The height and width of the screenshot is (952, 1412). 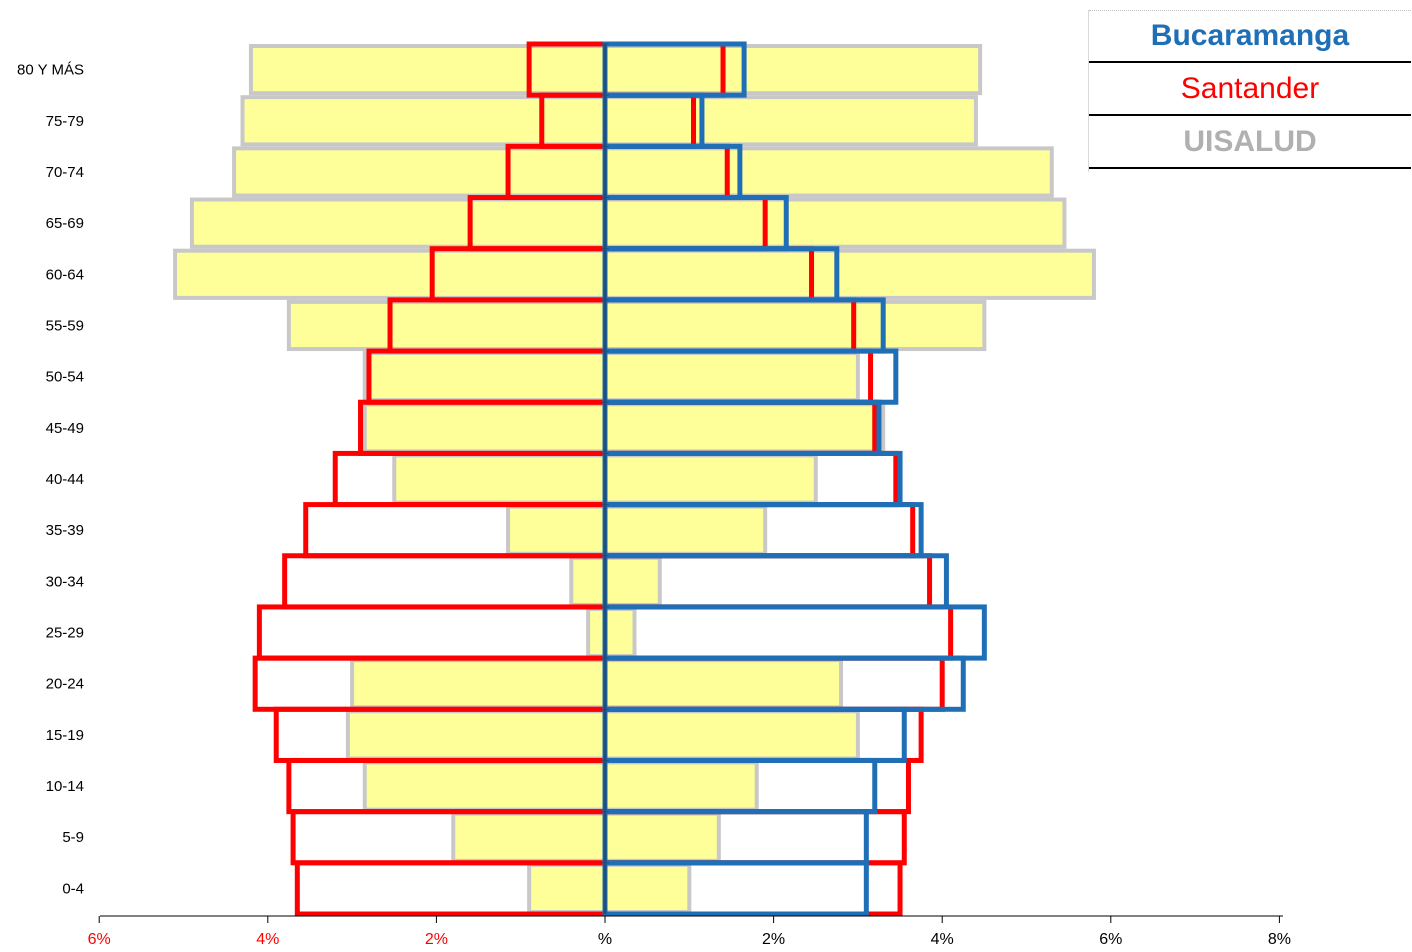 What do you see at coordinates (65, 325) in the screenshot?
I see `category-label-55-59: 55-59` at bounding box center [65, 325].